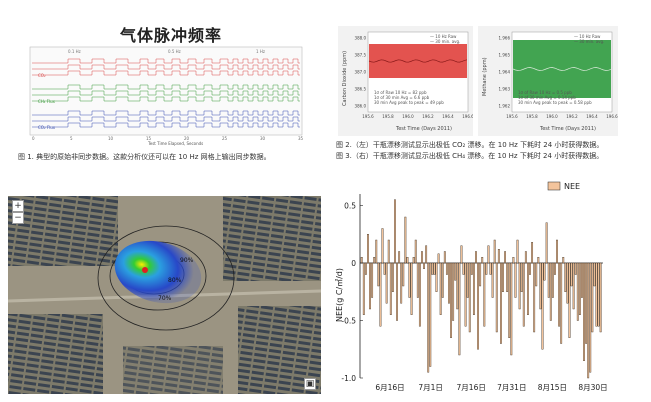  What do you see at coordinates (505, 72) in the screenshot?
I see `fig3-y-ticks: 1.966 1.965 1.964 1.963 1.962` at bounding box center [505, 72].